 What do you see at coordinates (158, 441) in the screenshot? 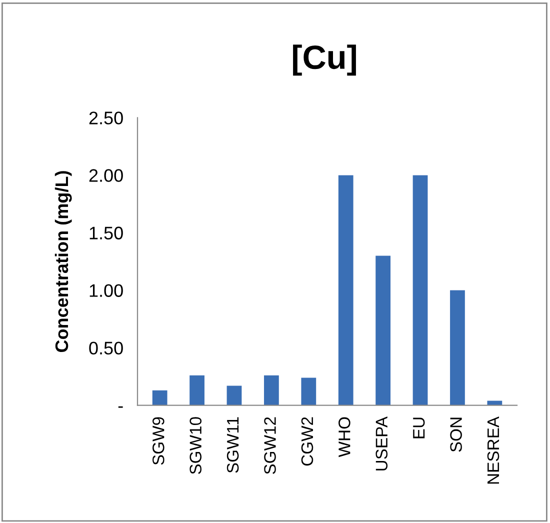
I see `x-tick-label: SGW9` at bounding box center [158, 441].